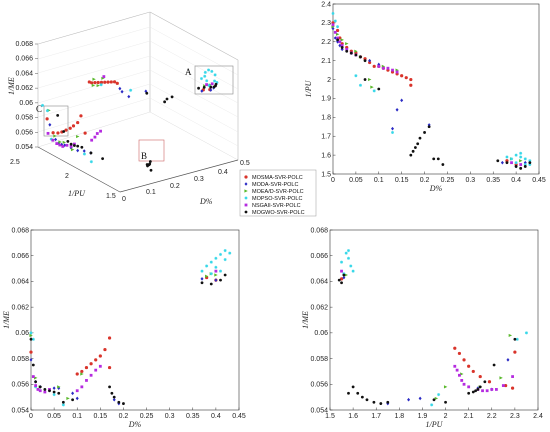  I want to click on region-box-a, so click(214, 80).